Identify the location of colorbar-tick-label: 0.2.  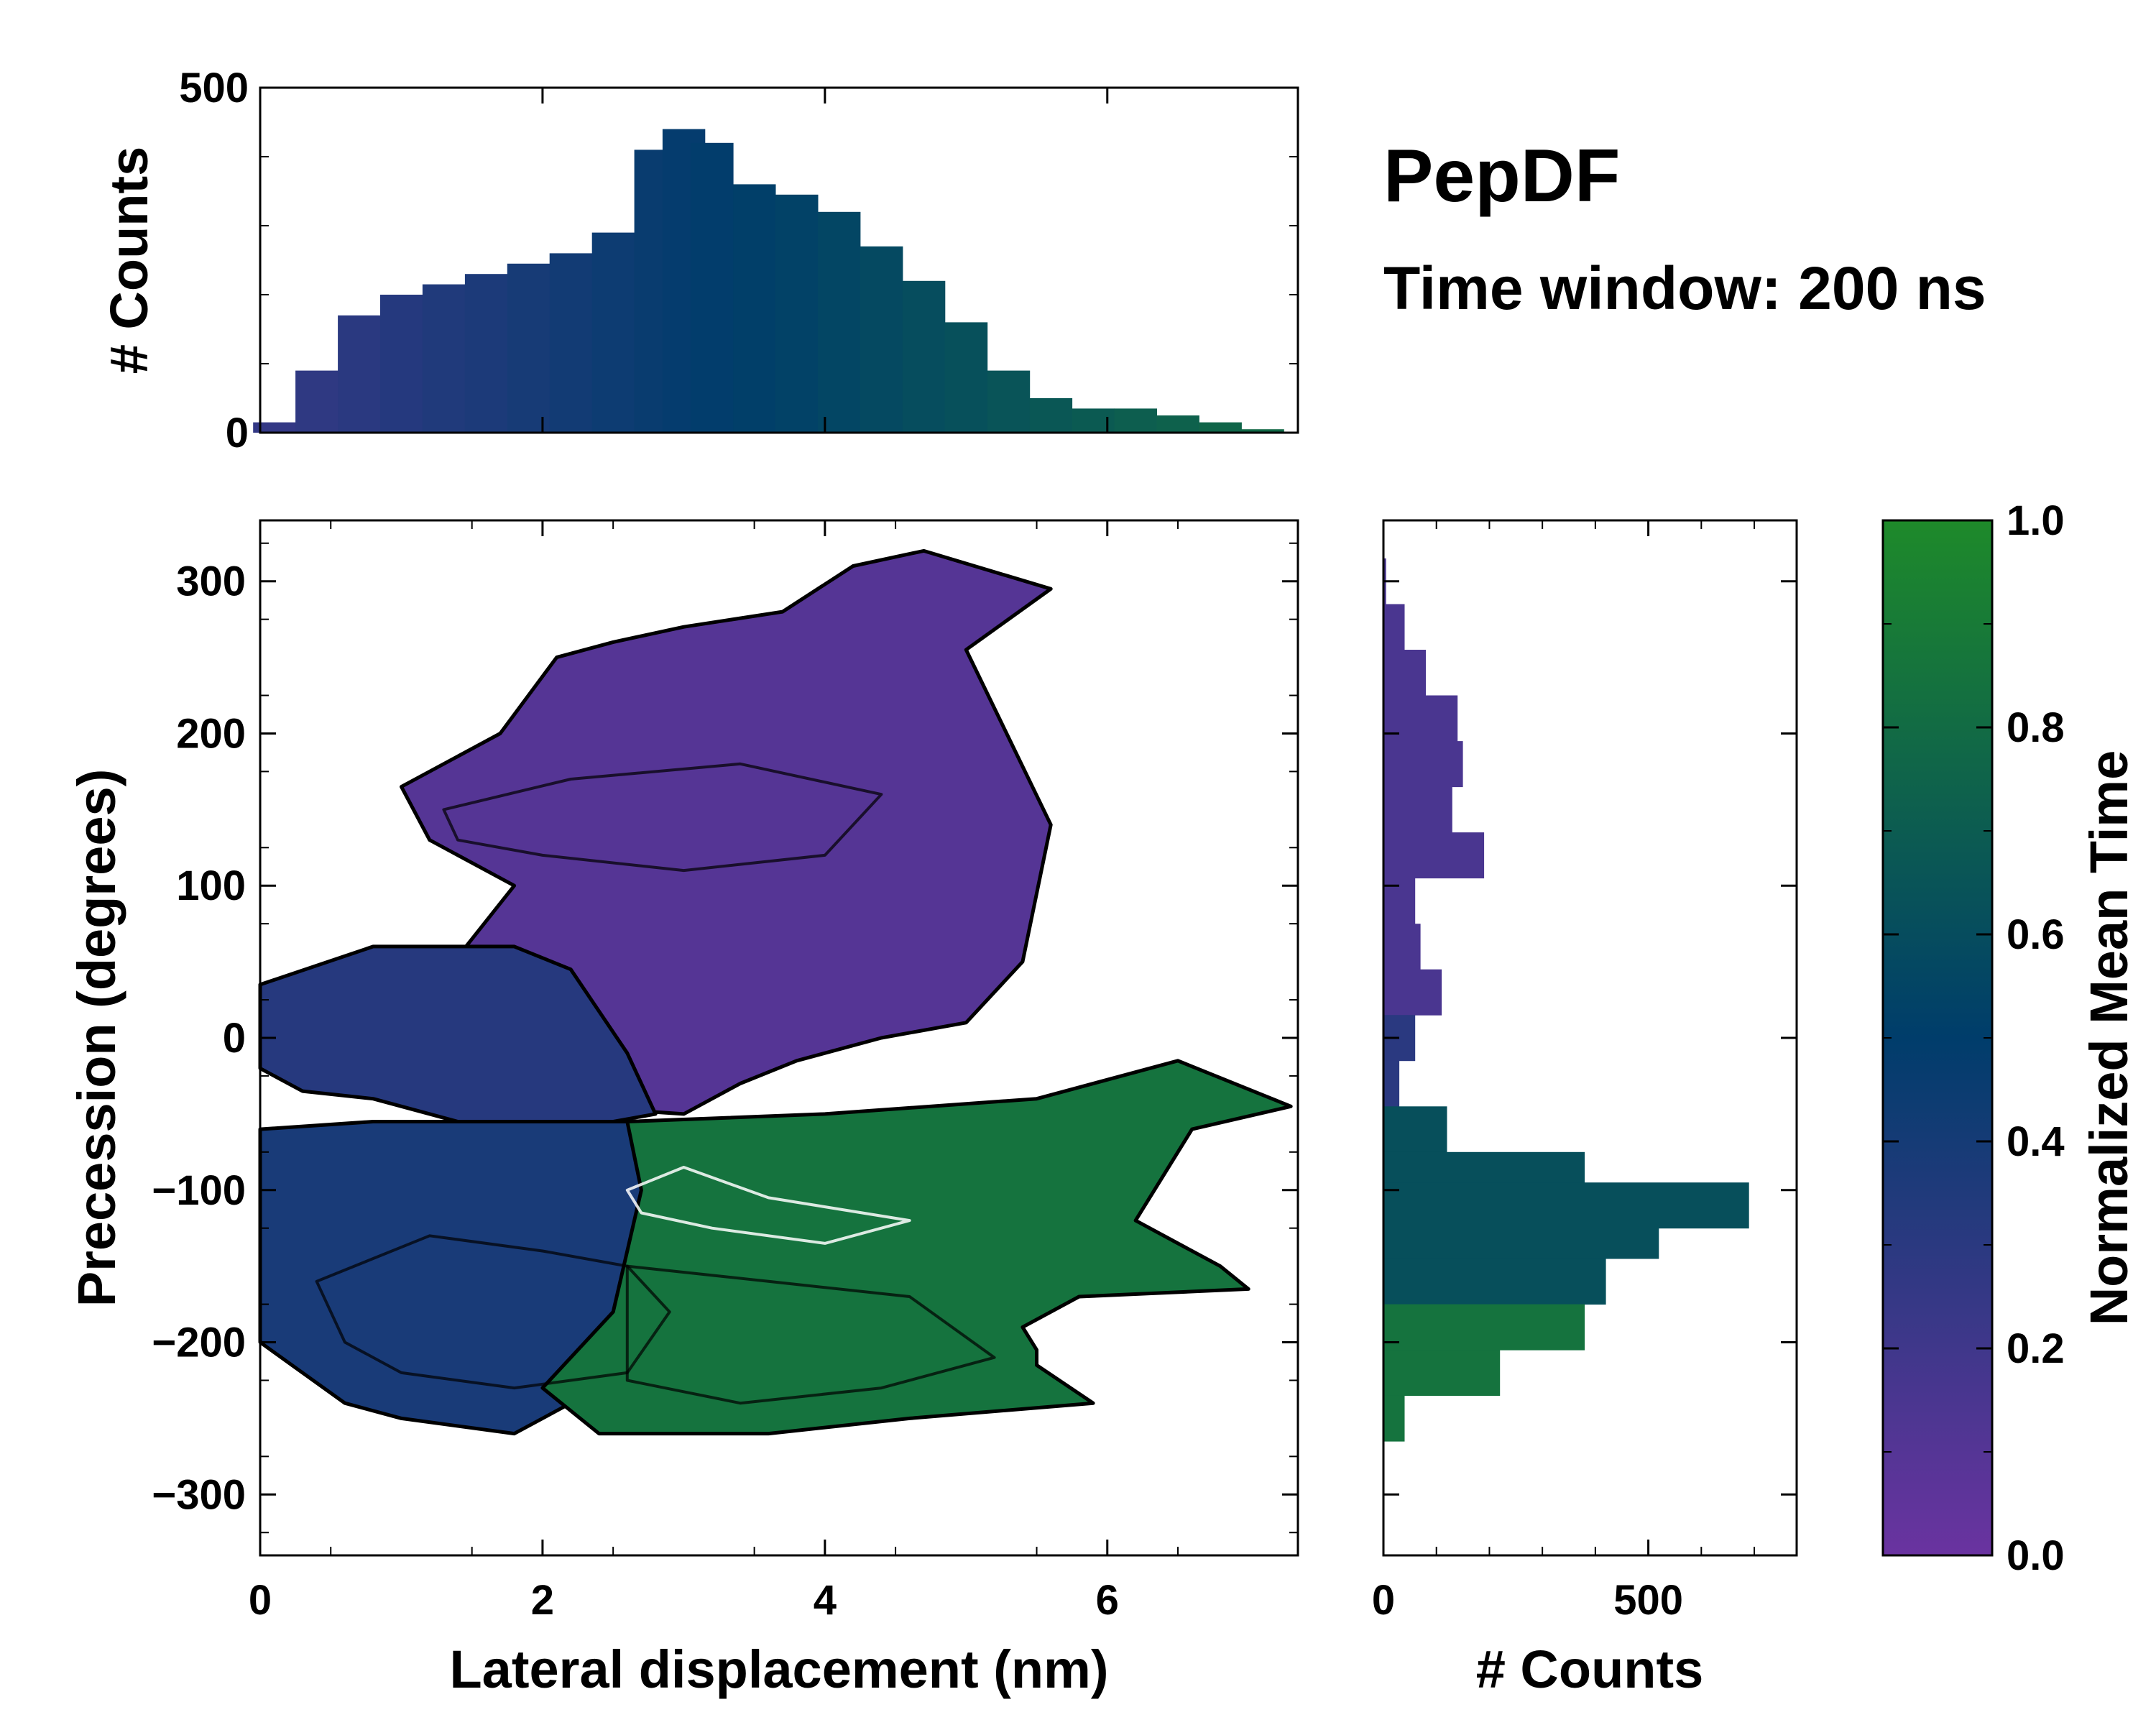
(2036, 1348).